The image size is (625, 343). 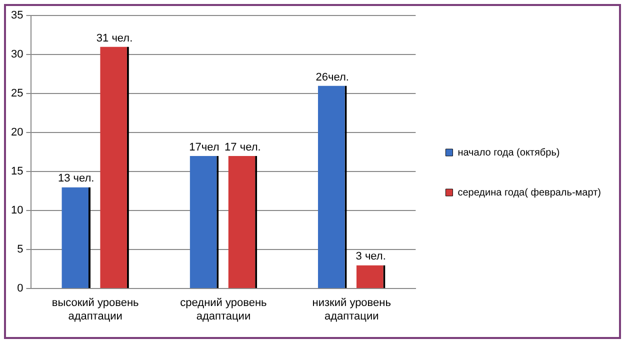 What do you see at coordinates (17, 132) in the screenshot?
I see `y-tick-label: 20` at bounding box center [17, 132].